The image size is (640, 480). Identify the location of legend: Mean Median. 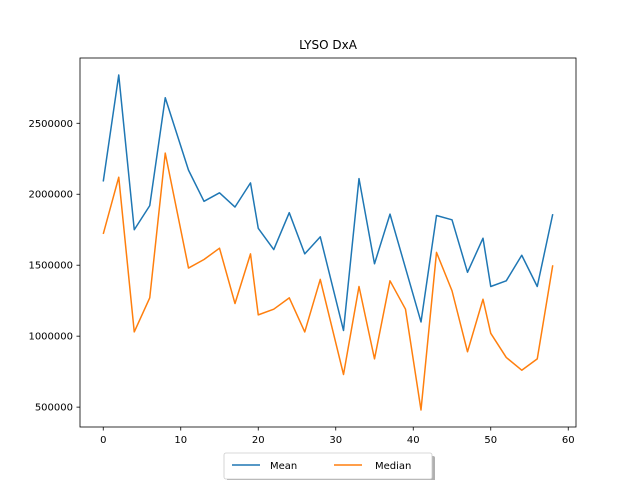
(329, 466).